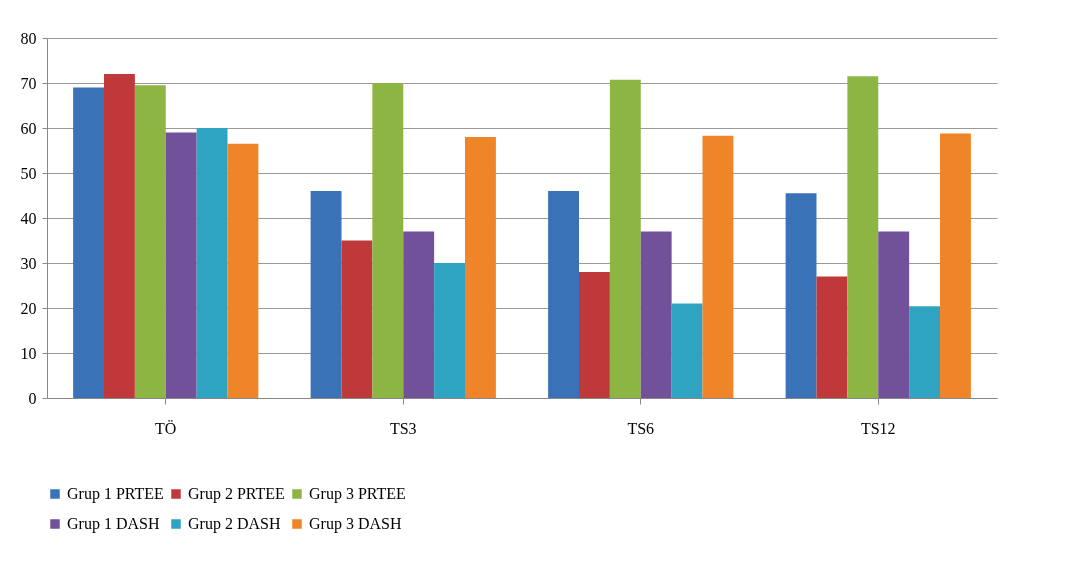  Describe the element at coordinates (166, 428) in the screenshot. I see `x-tick-label: TÖ` at that location.